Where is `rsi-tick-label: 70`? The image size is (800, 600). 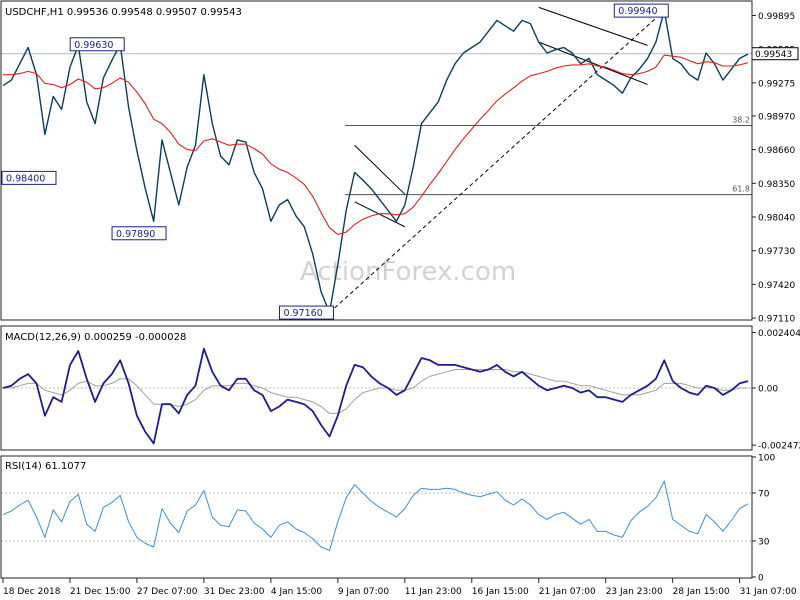 rsi-tick-label: 70 is located at coordinates (764, 495).